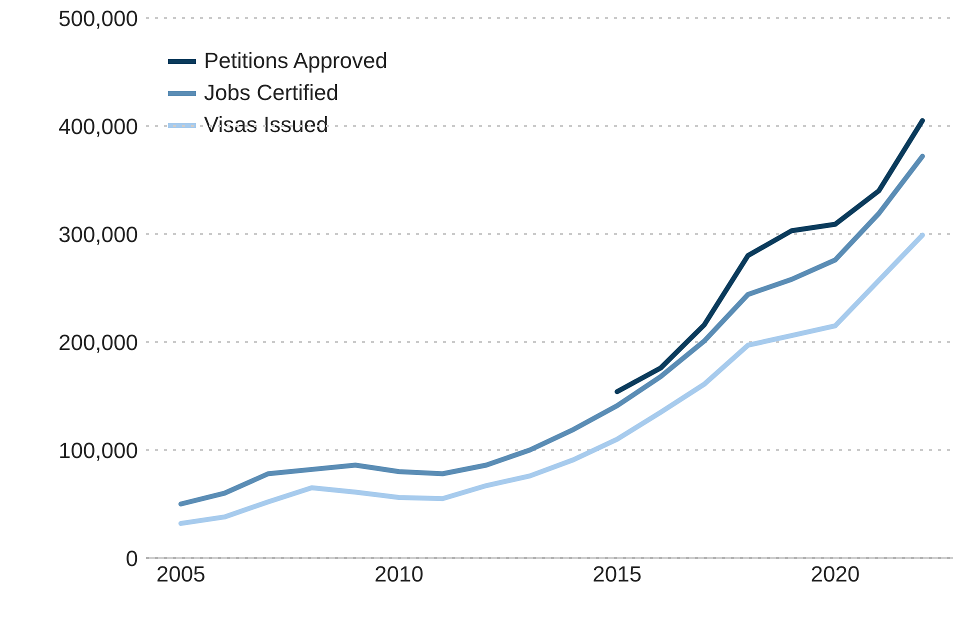 This screenshot has width=971, height=622. What do you see at coordinates (132, 558) in the screenshot?
I see `y-tick-label: 0` at bounding box center [132, 558].